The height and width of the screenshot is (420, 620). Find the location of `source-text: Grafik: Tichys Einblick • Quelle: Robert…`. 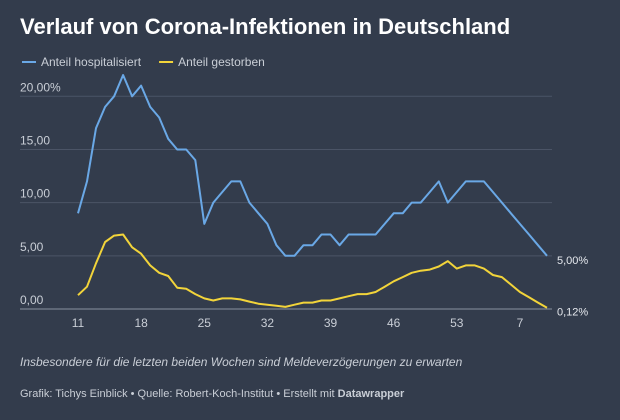

source-text: Grafik: Tichys Einblick • Quelle: Robert… is located at coordinates (179, 394).